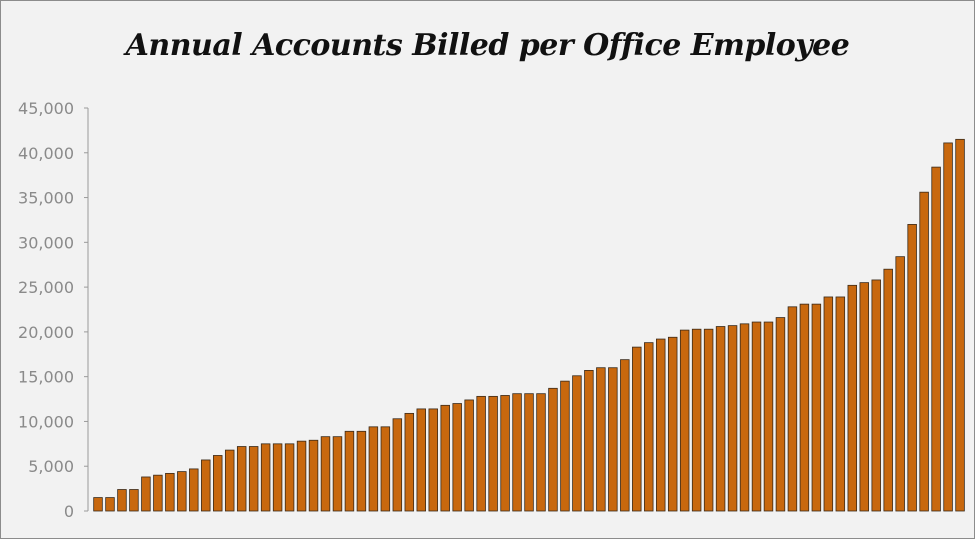 Image resolution: width=975 pixels, height=539 pixels. Describe the element at coordinates (51, 466) in the screenshot. I see `y-tick-label: 5,000` at that location.